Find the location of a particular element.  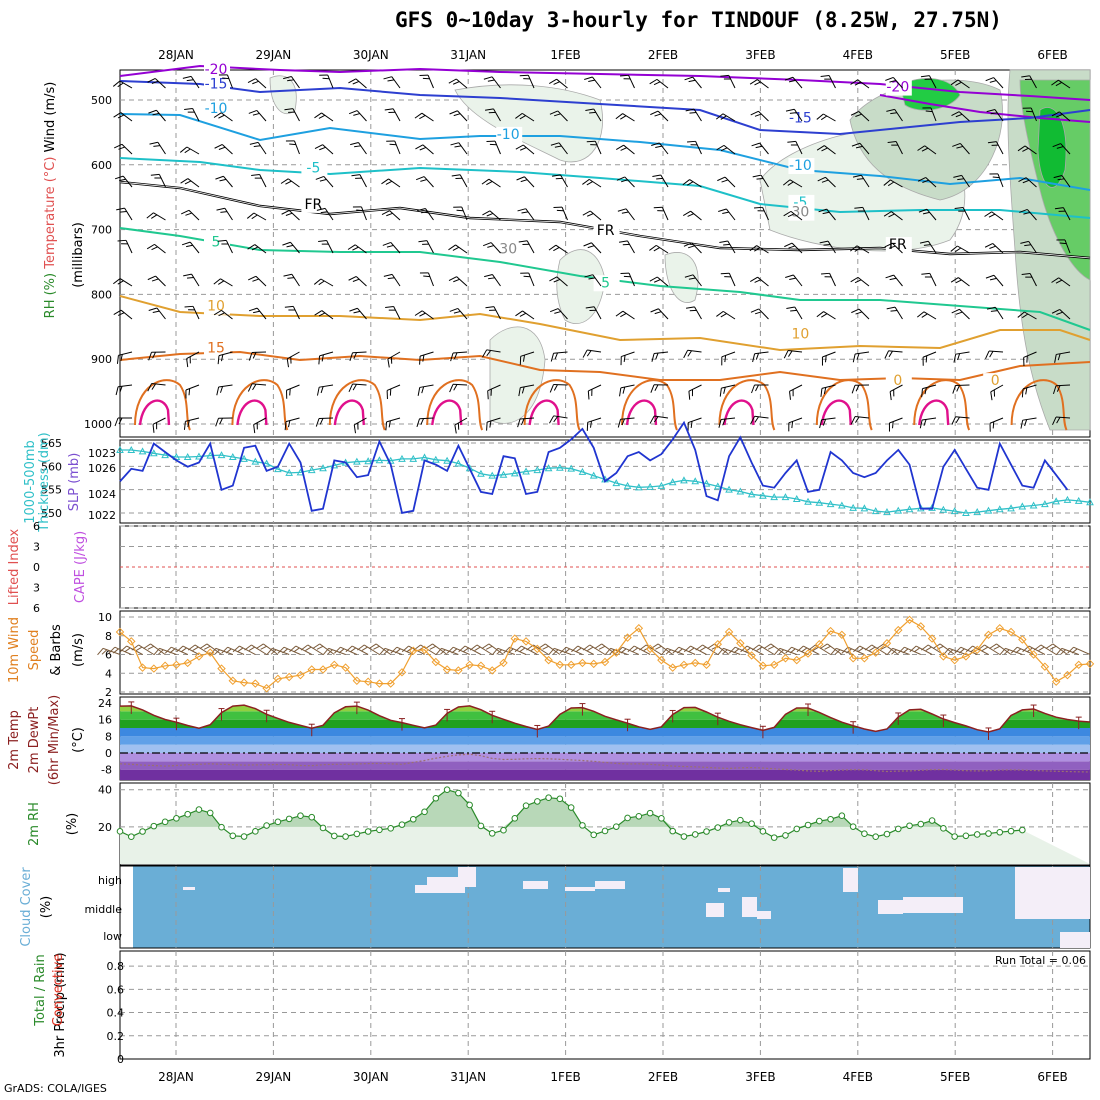

near-surface-isotherm is located at coordinates (747, 405).